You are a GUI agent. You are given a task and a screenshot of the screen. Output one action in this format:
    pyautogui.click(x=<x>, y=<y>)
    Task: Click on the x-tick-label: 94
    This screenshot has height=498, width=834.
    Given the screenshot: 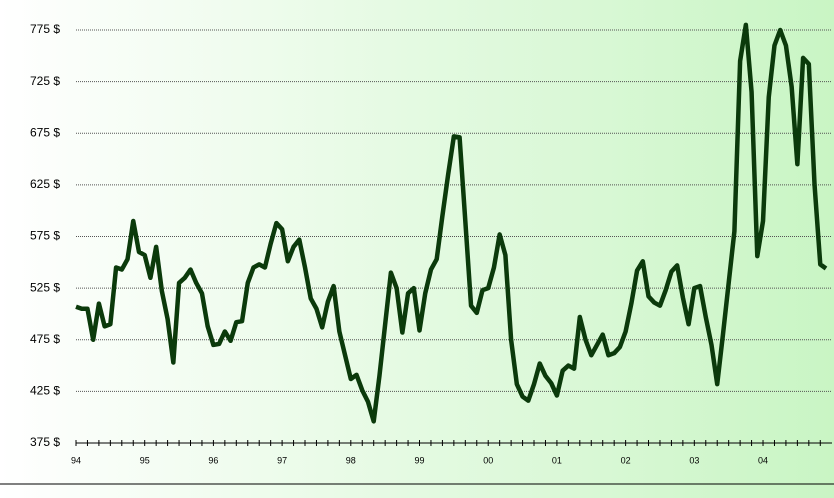 What is the action you would take?
    pyautogui.click(x=76, y=460)
    